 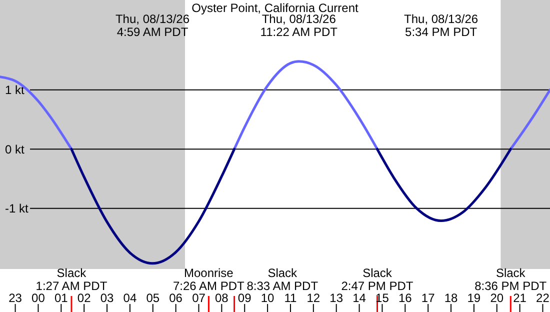 I want to click on x-tick-label: 18, so click(x=451, y=298).